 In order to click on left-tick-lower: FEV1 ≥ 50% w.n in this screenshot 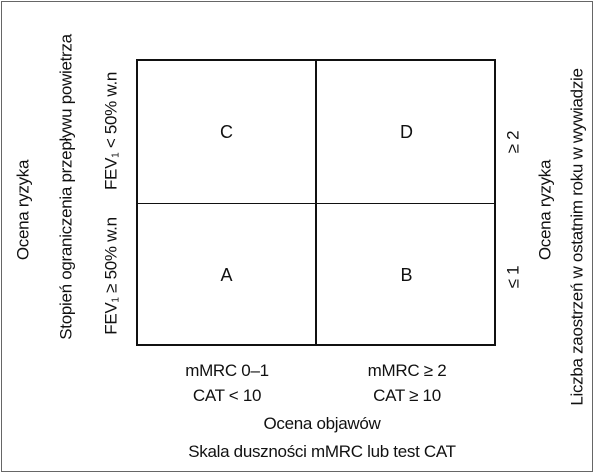, I will do `click(111, 276)`.